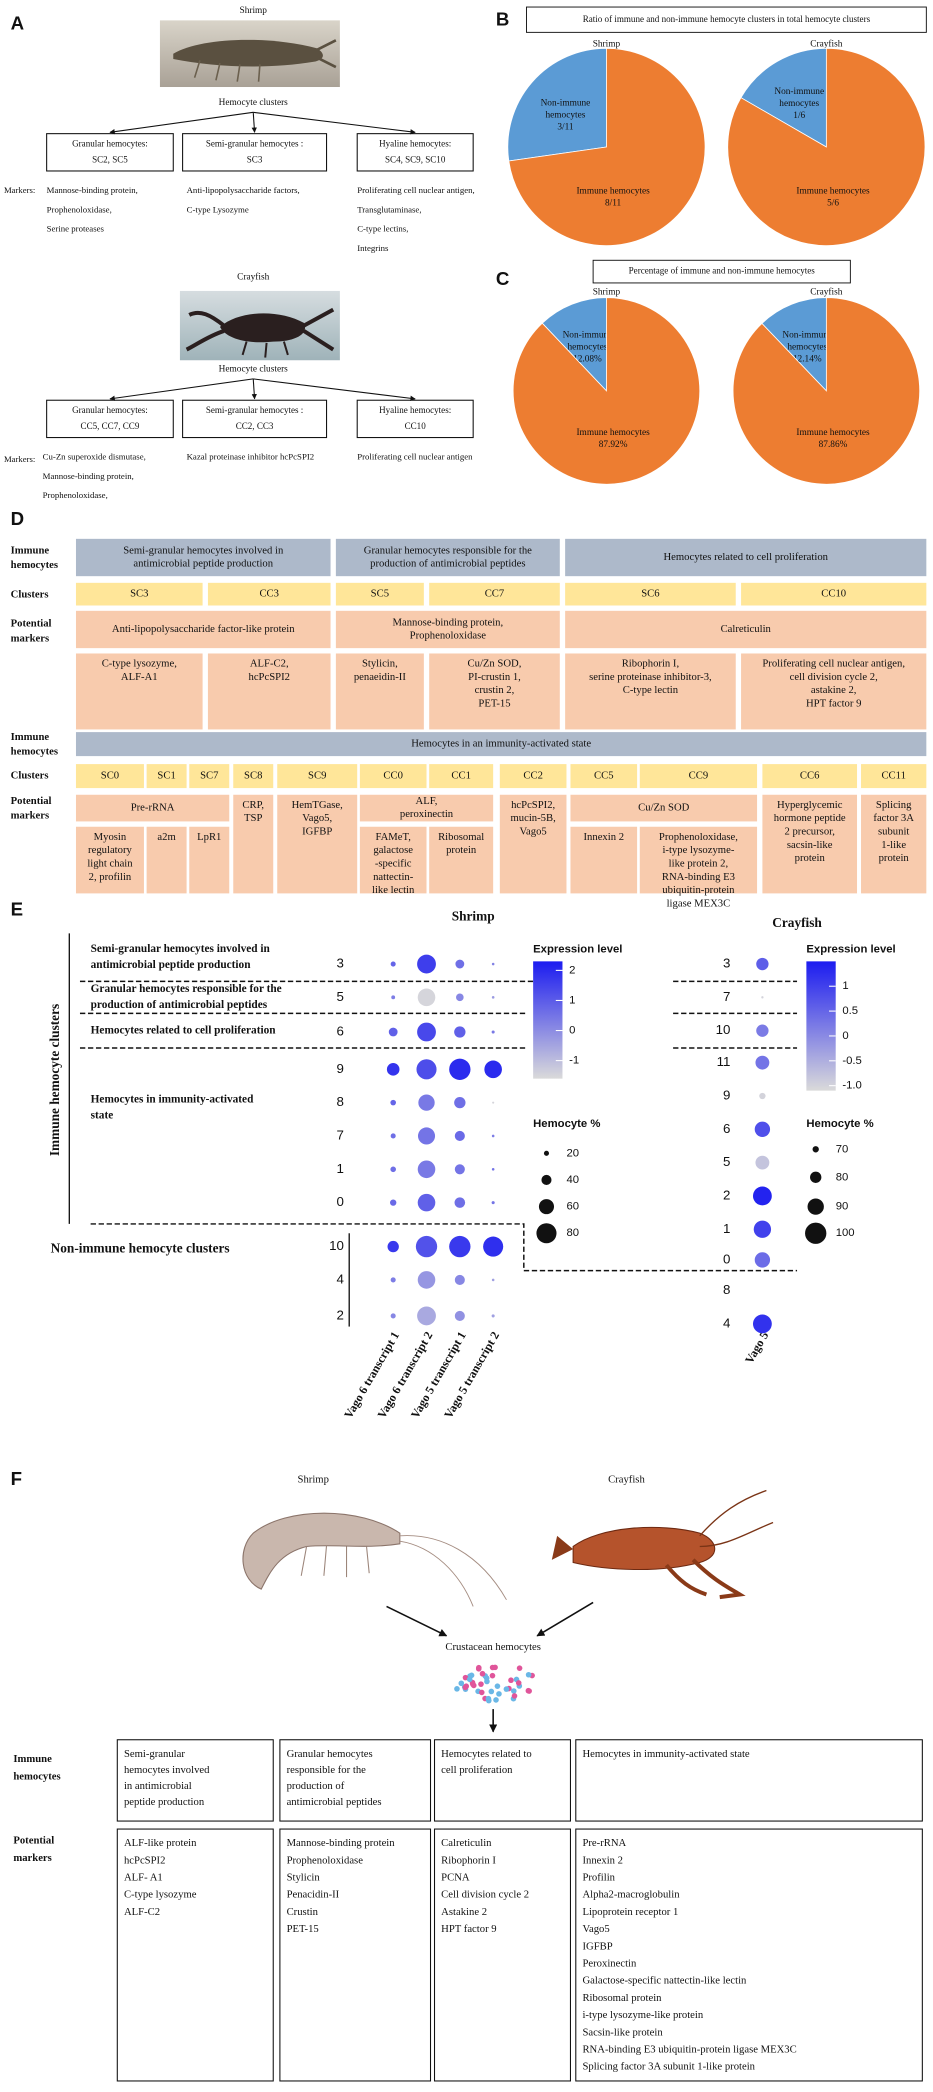 The image size is (933, 2092). Describe the element at coordinates (304, 1878) in the screenshot. I see `marker-text: Stylicin` at that location.